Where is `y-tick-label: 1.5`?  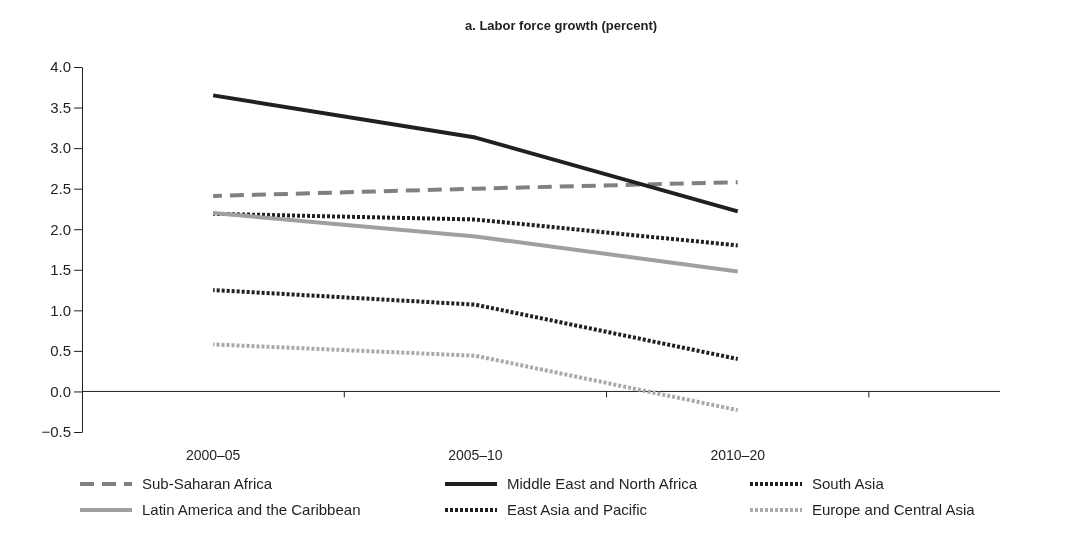 y-tick-label: 1.5 is located at coordinates (60, 270).